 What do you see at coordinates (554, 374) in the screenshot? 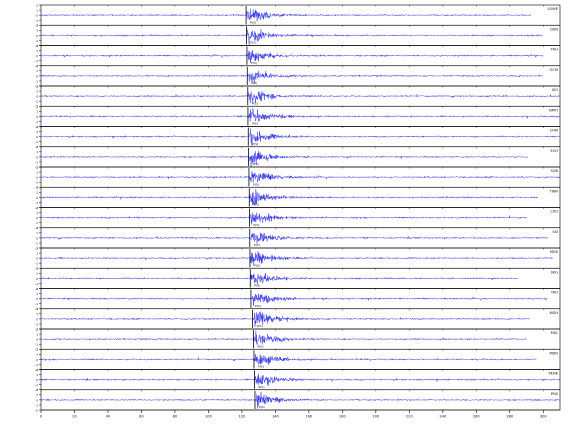
I see `station-label: PENK` at bounding box center [554, 374].